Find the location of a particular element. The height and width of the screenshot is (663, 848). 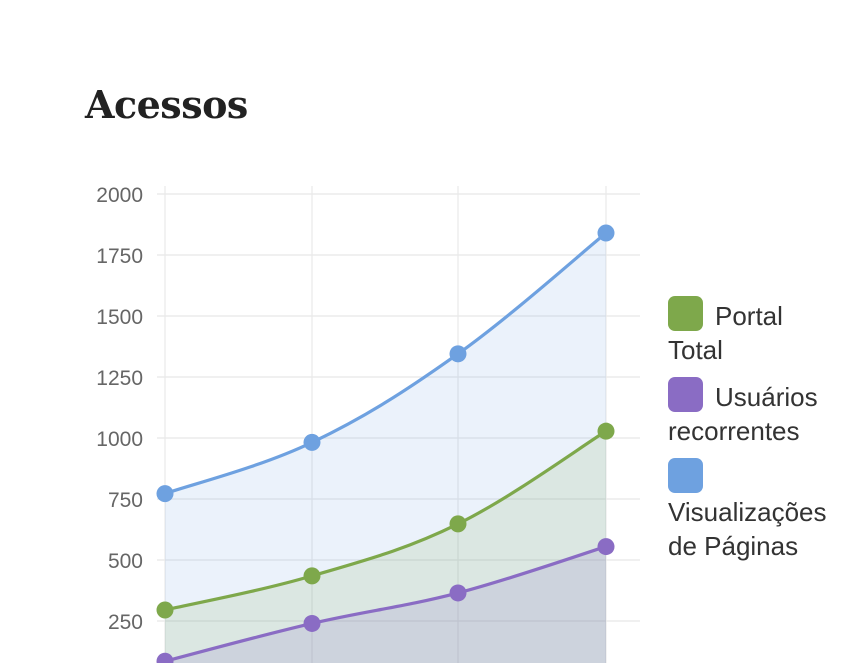

y-tick-label-500: 500 is located at coordinates (125, 561).